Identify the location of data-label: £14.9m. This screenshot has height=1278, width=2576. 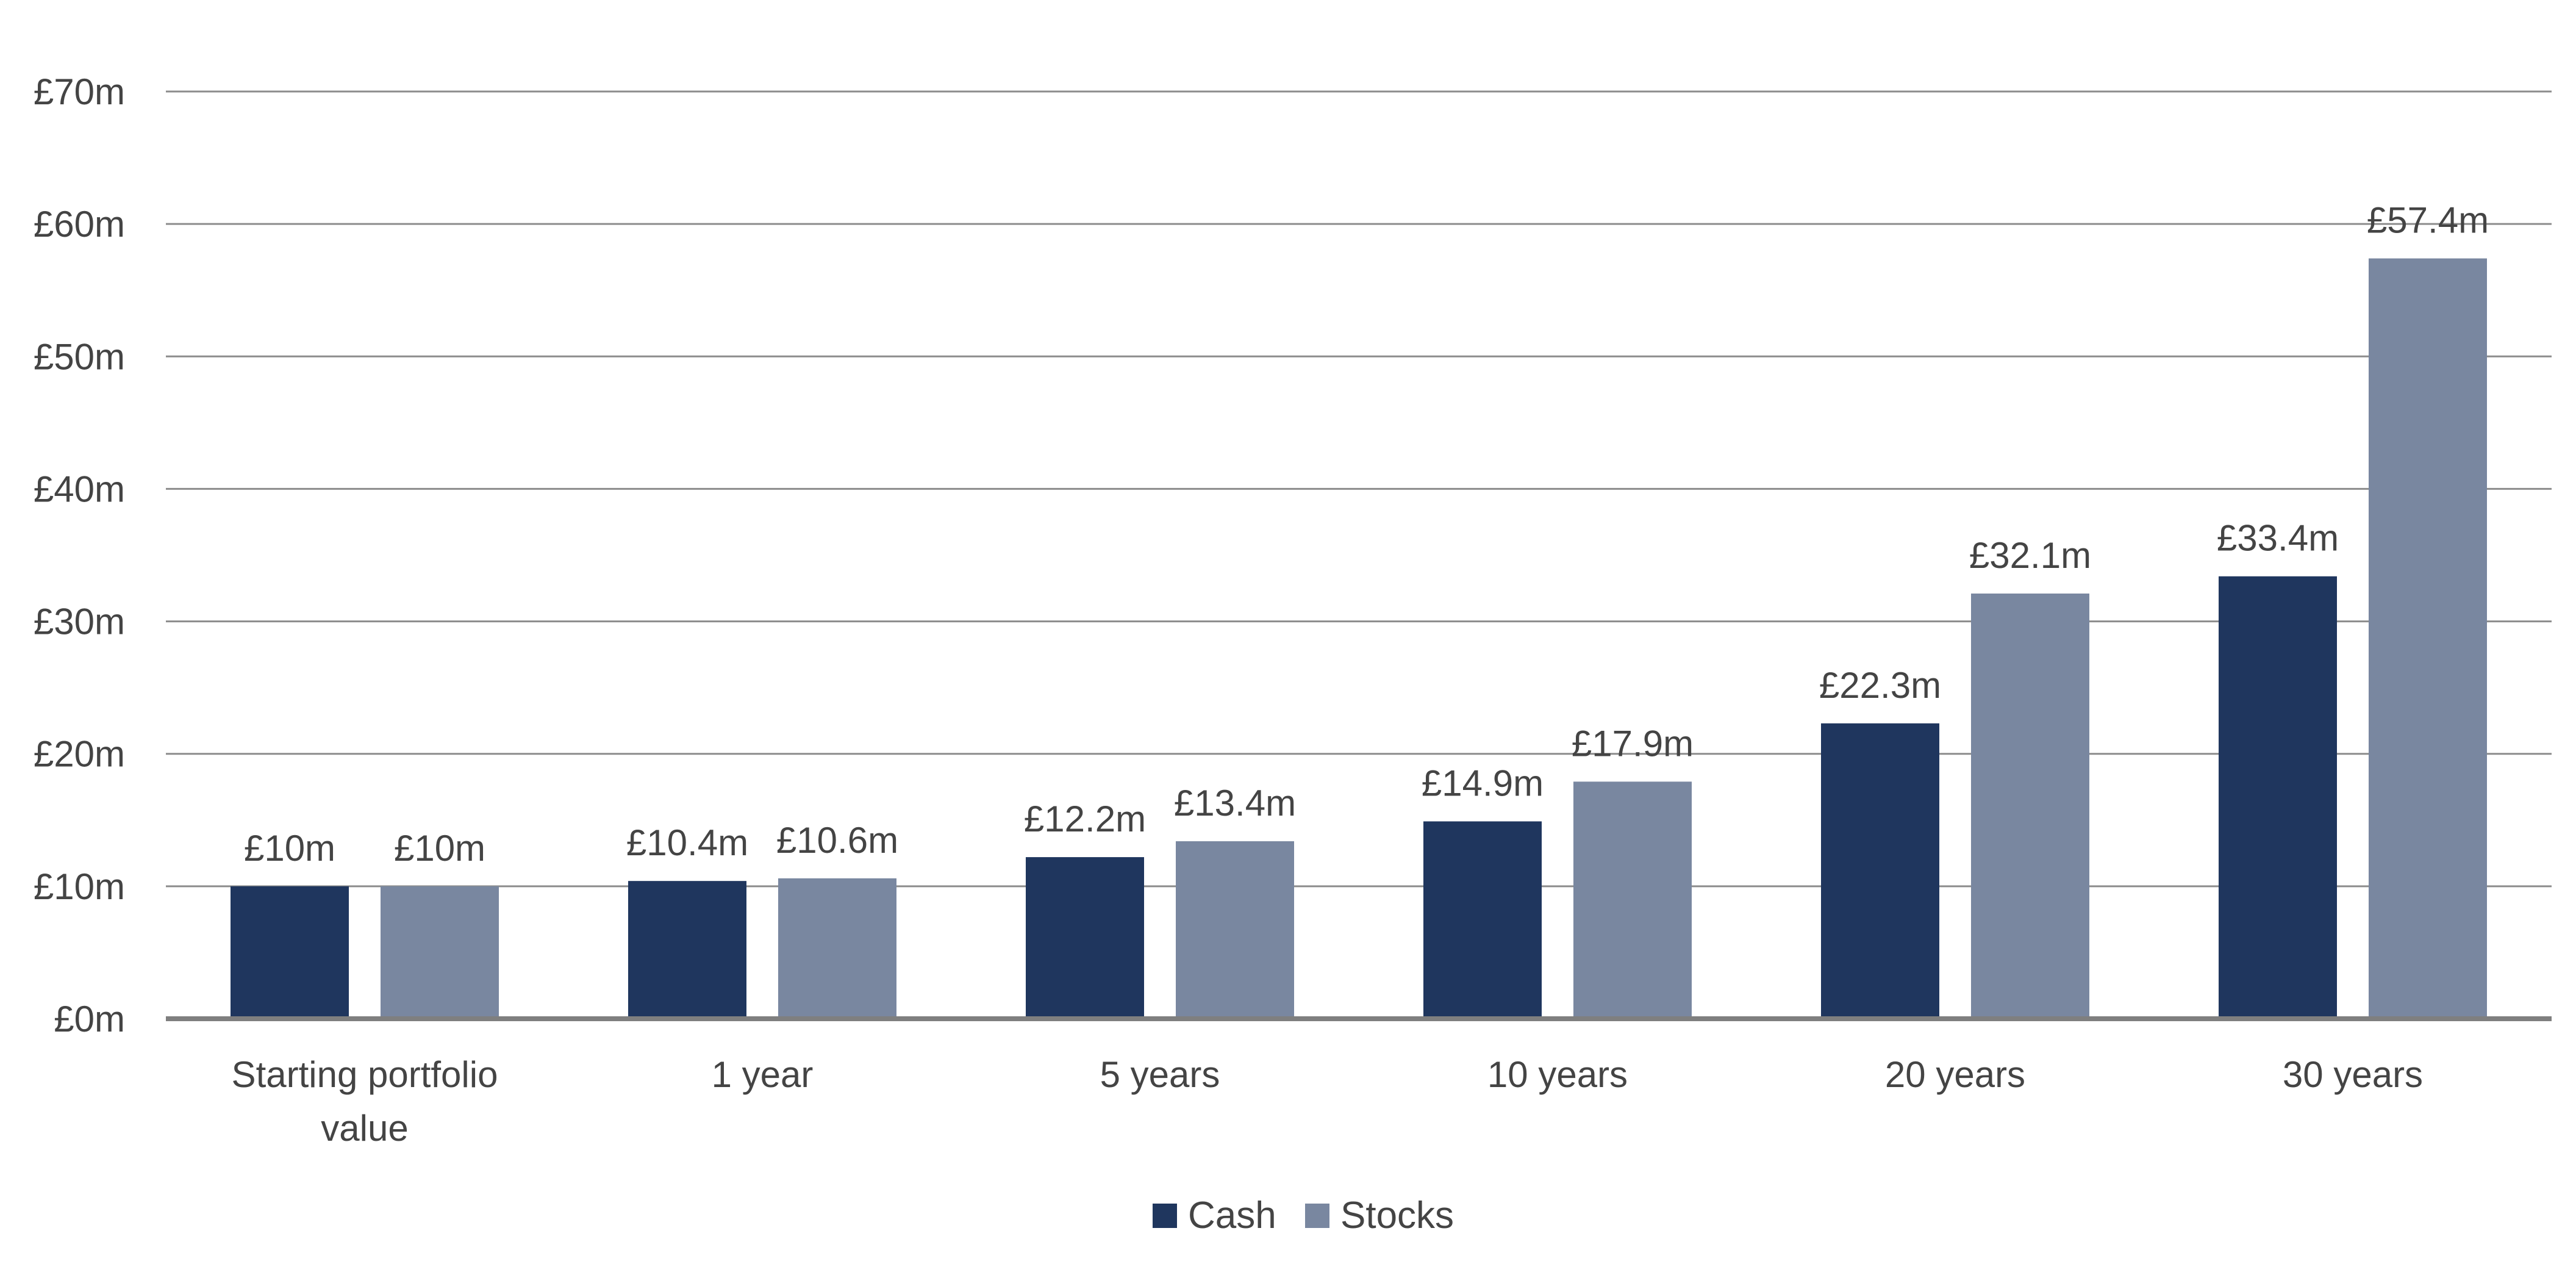
(1483, 783).